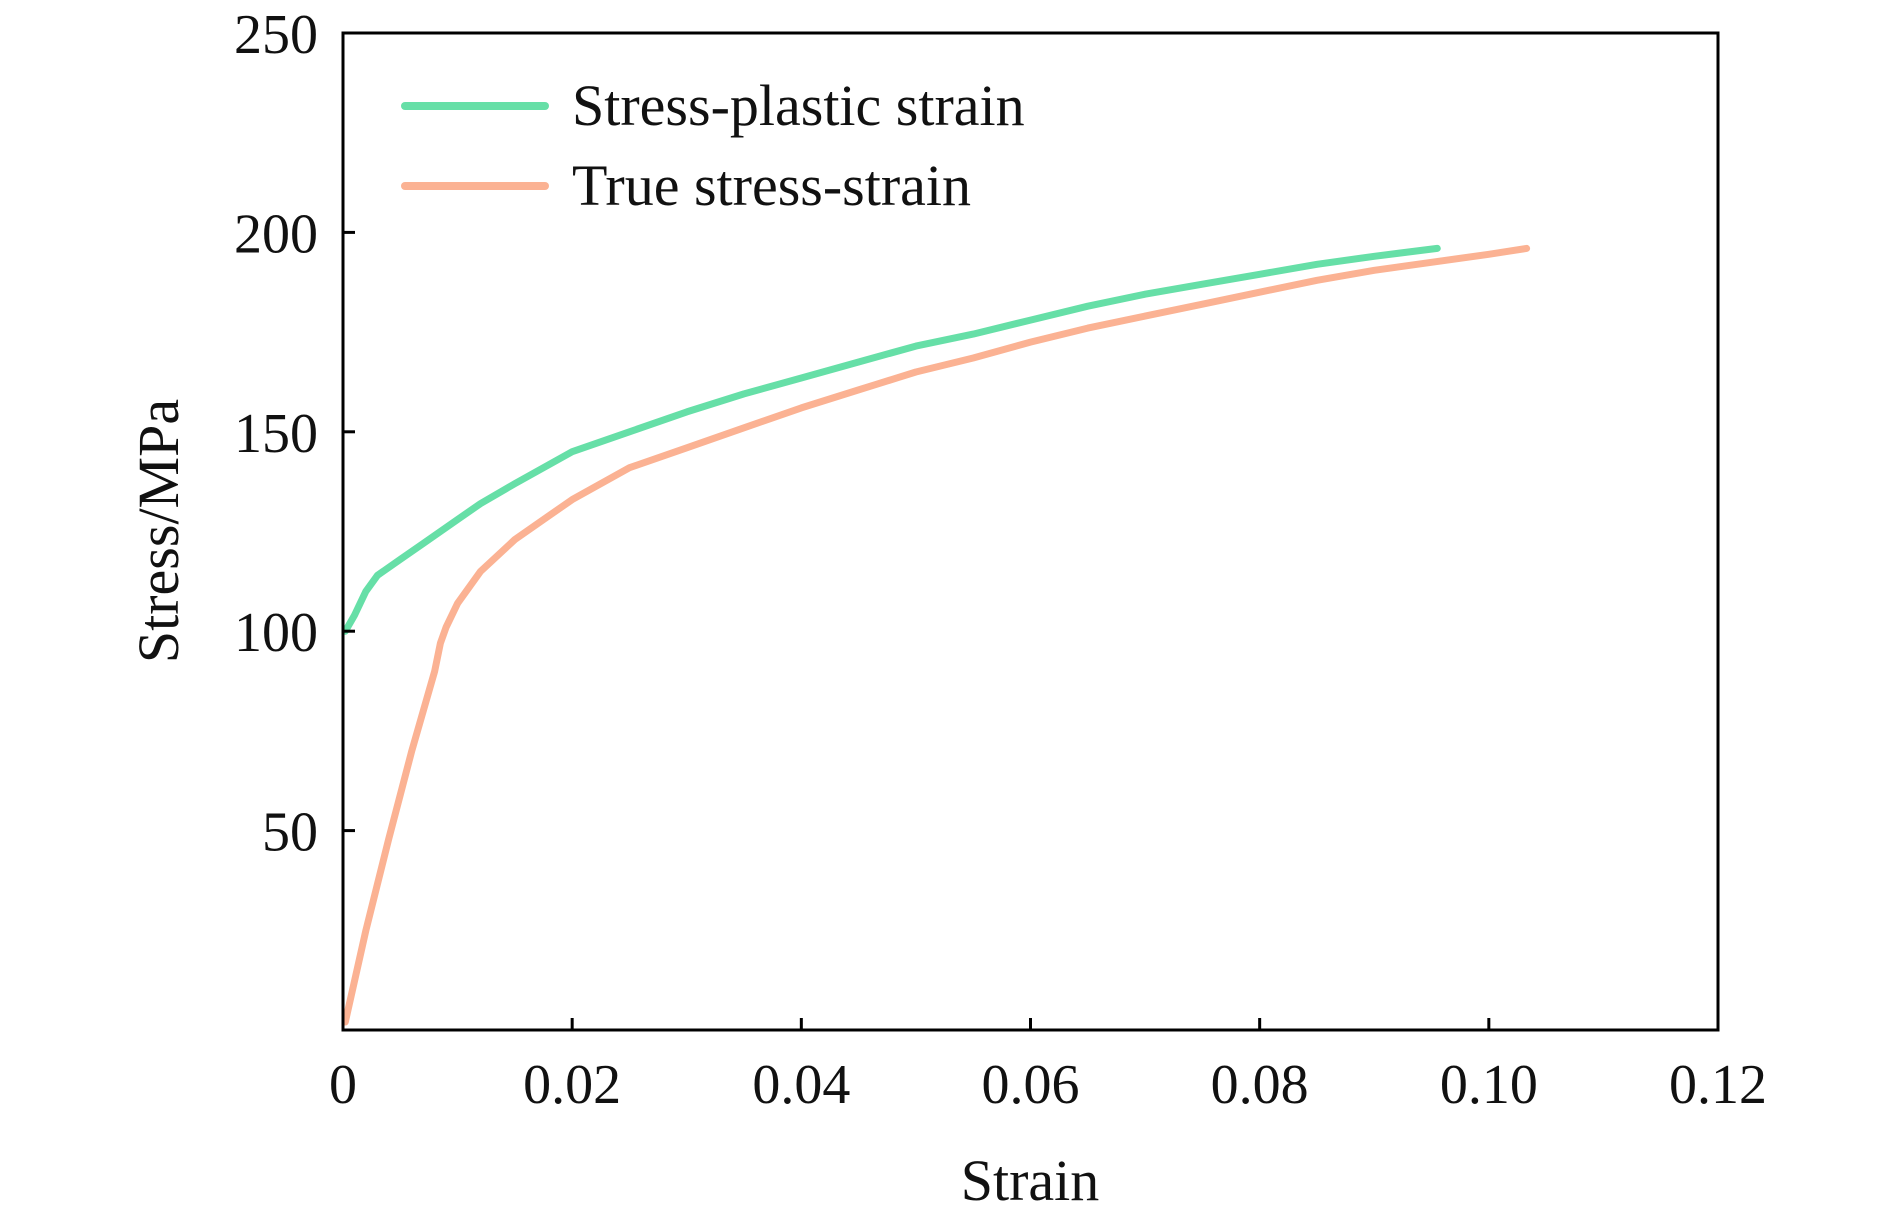  Describe the element at coordinates (276, 633) in the screenshot. I see `y-tick-label-1: 100` at that location.